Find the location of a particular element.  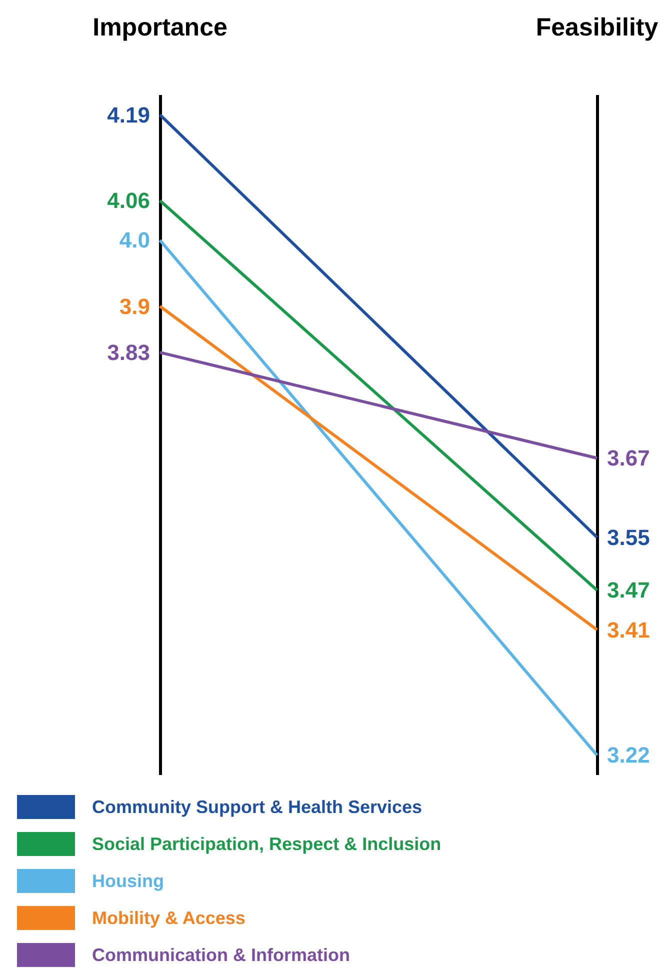

data-label: 3.9 is located at coordinates (134, 306).